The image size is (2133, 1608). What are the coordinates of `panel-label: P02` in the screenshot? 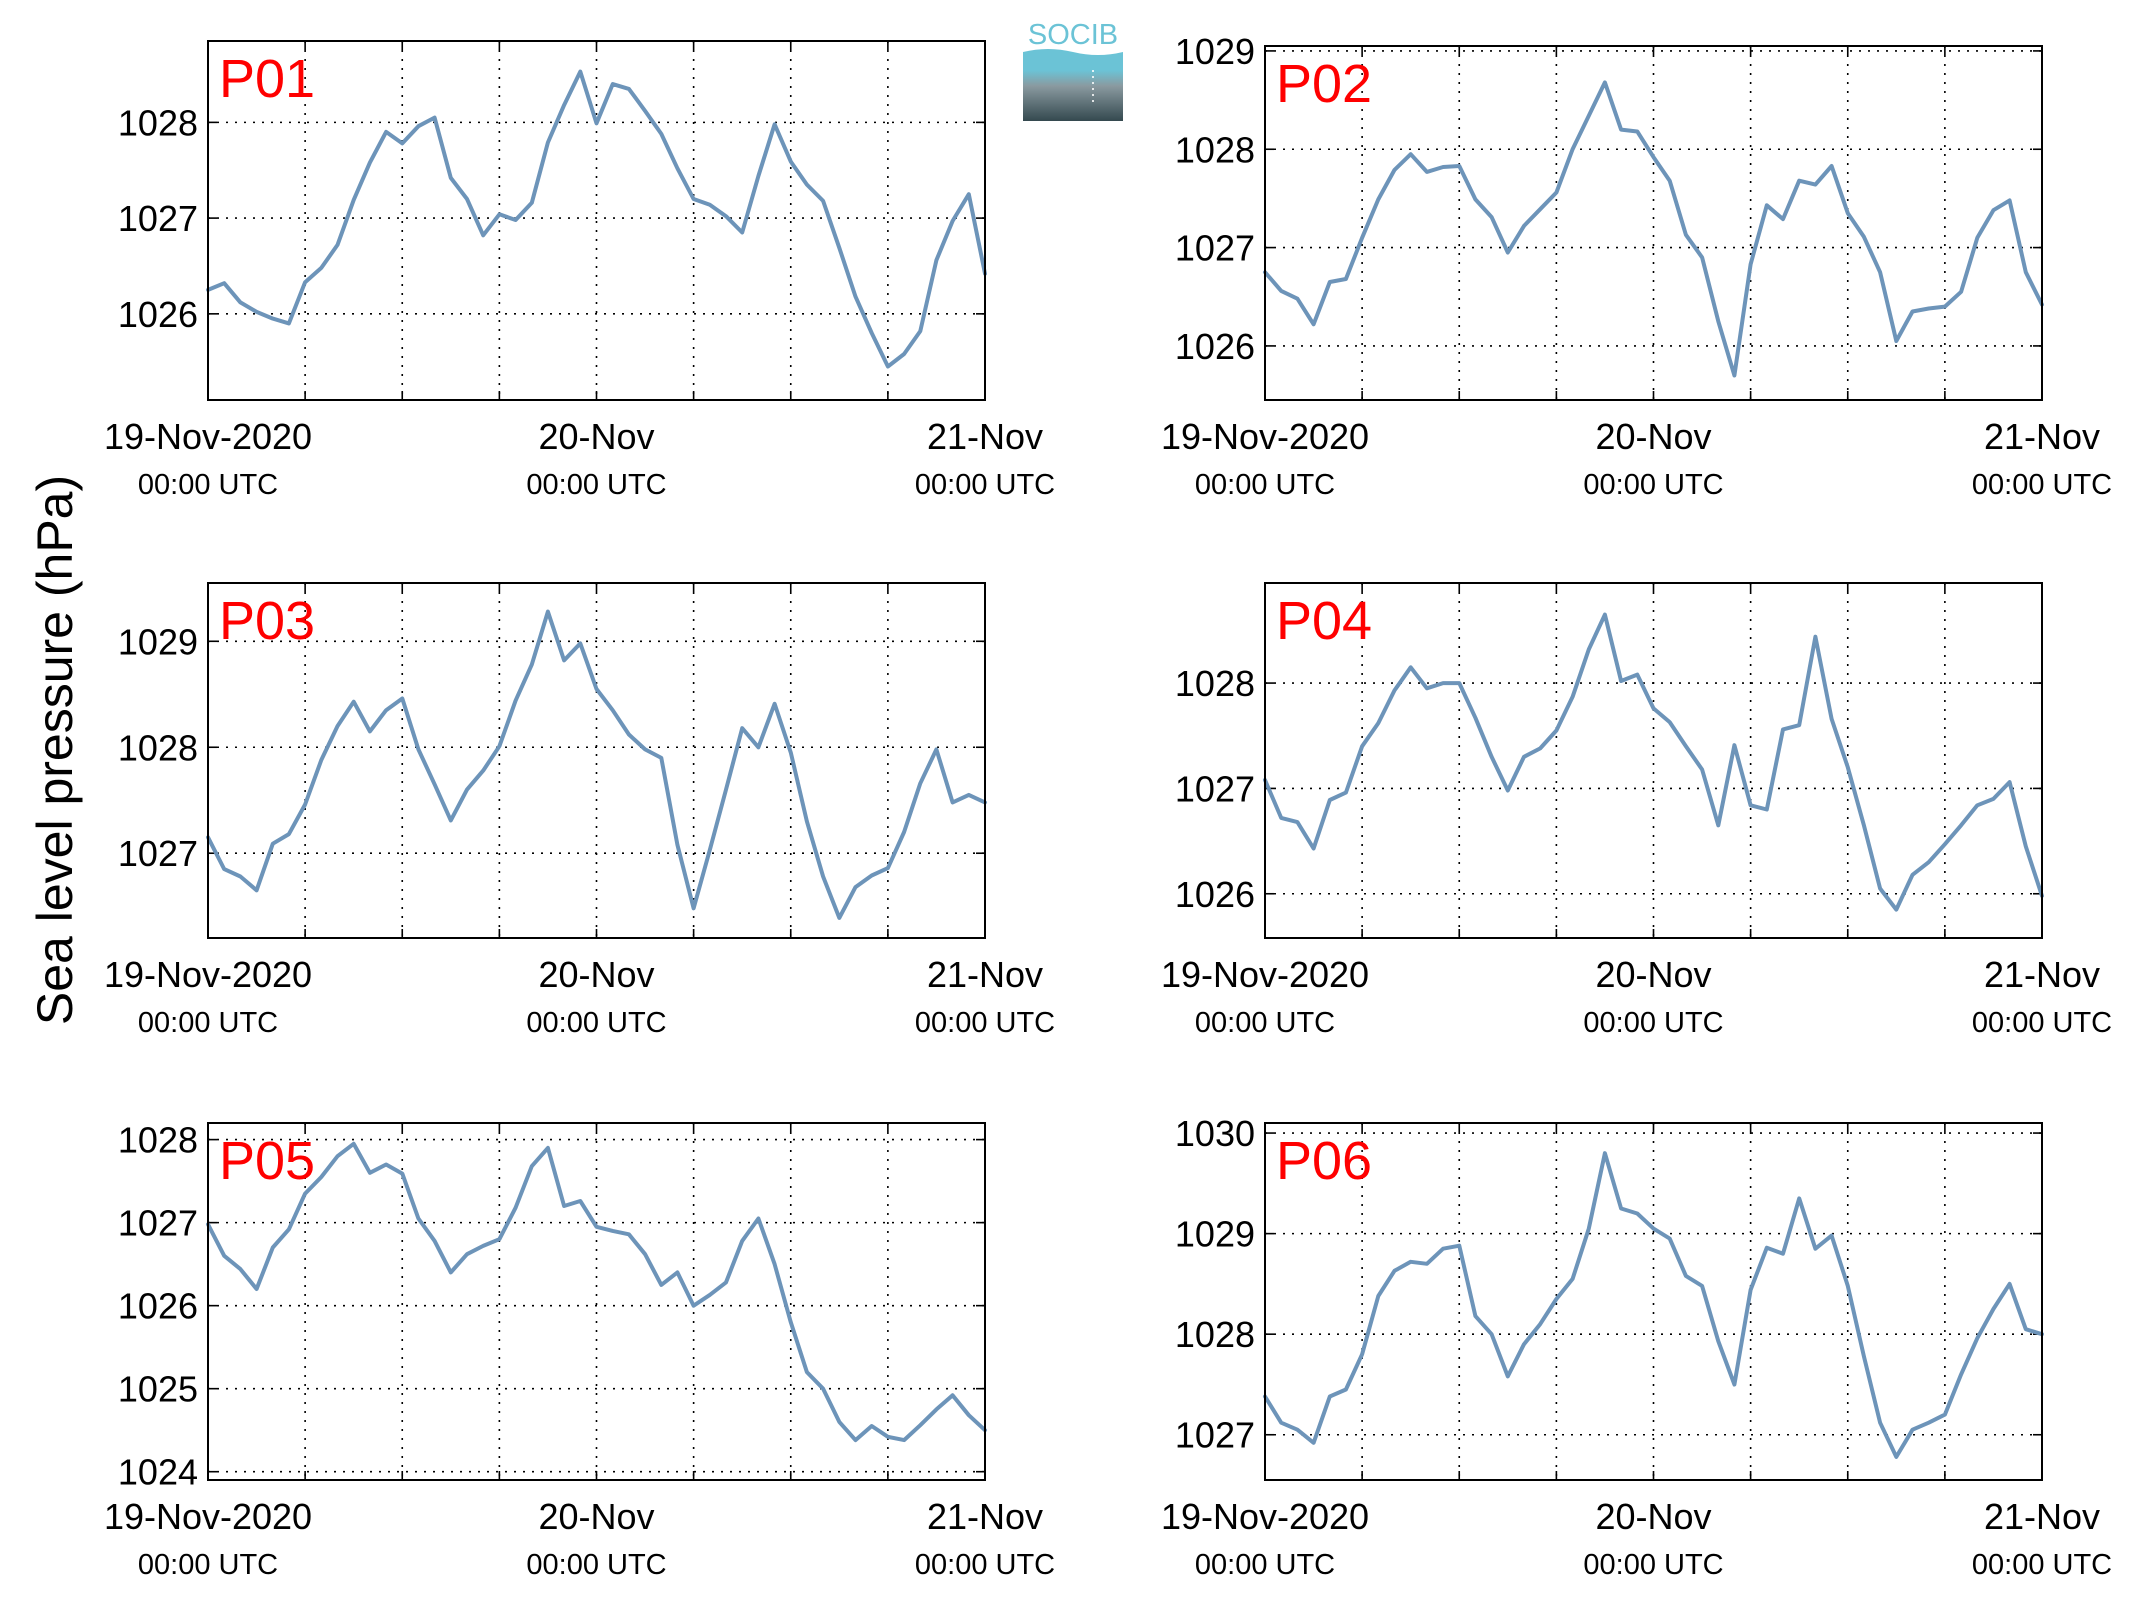 It's located at (1324, 84).